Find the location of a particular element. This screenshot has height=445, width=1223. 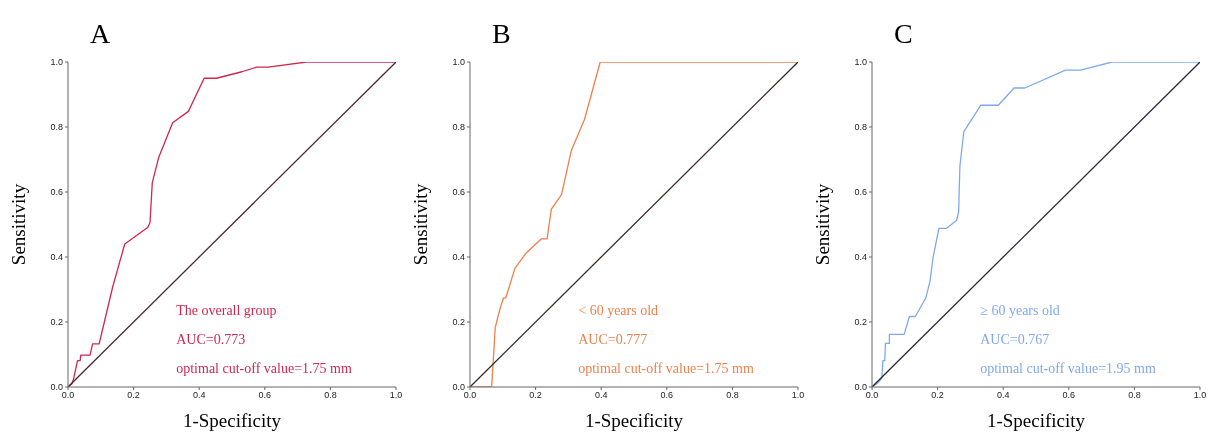

annotation: ≥ 60 years old is located at coordinates (1020, 311).